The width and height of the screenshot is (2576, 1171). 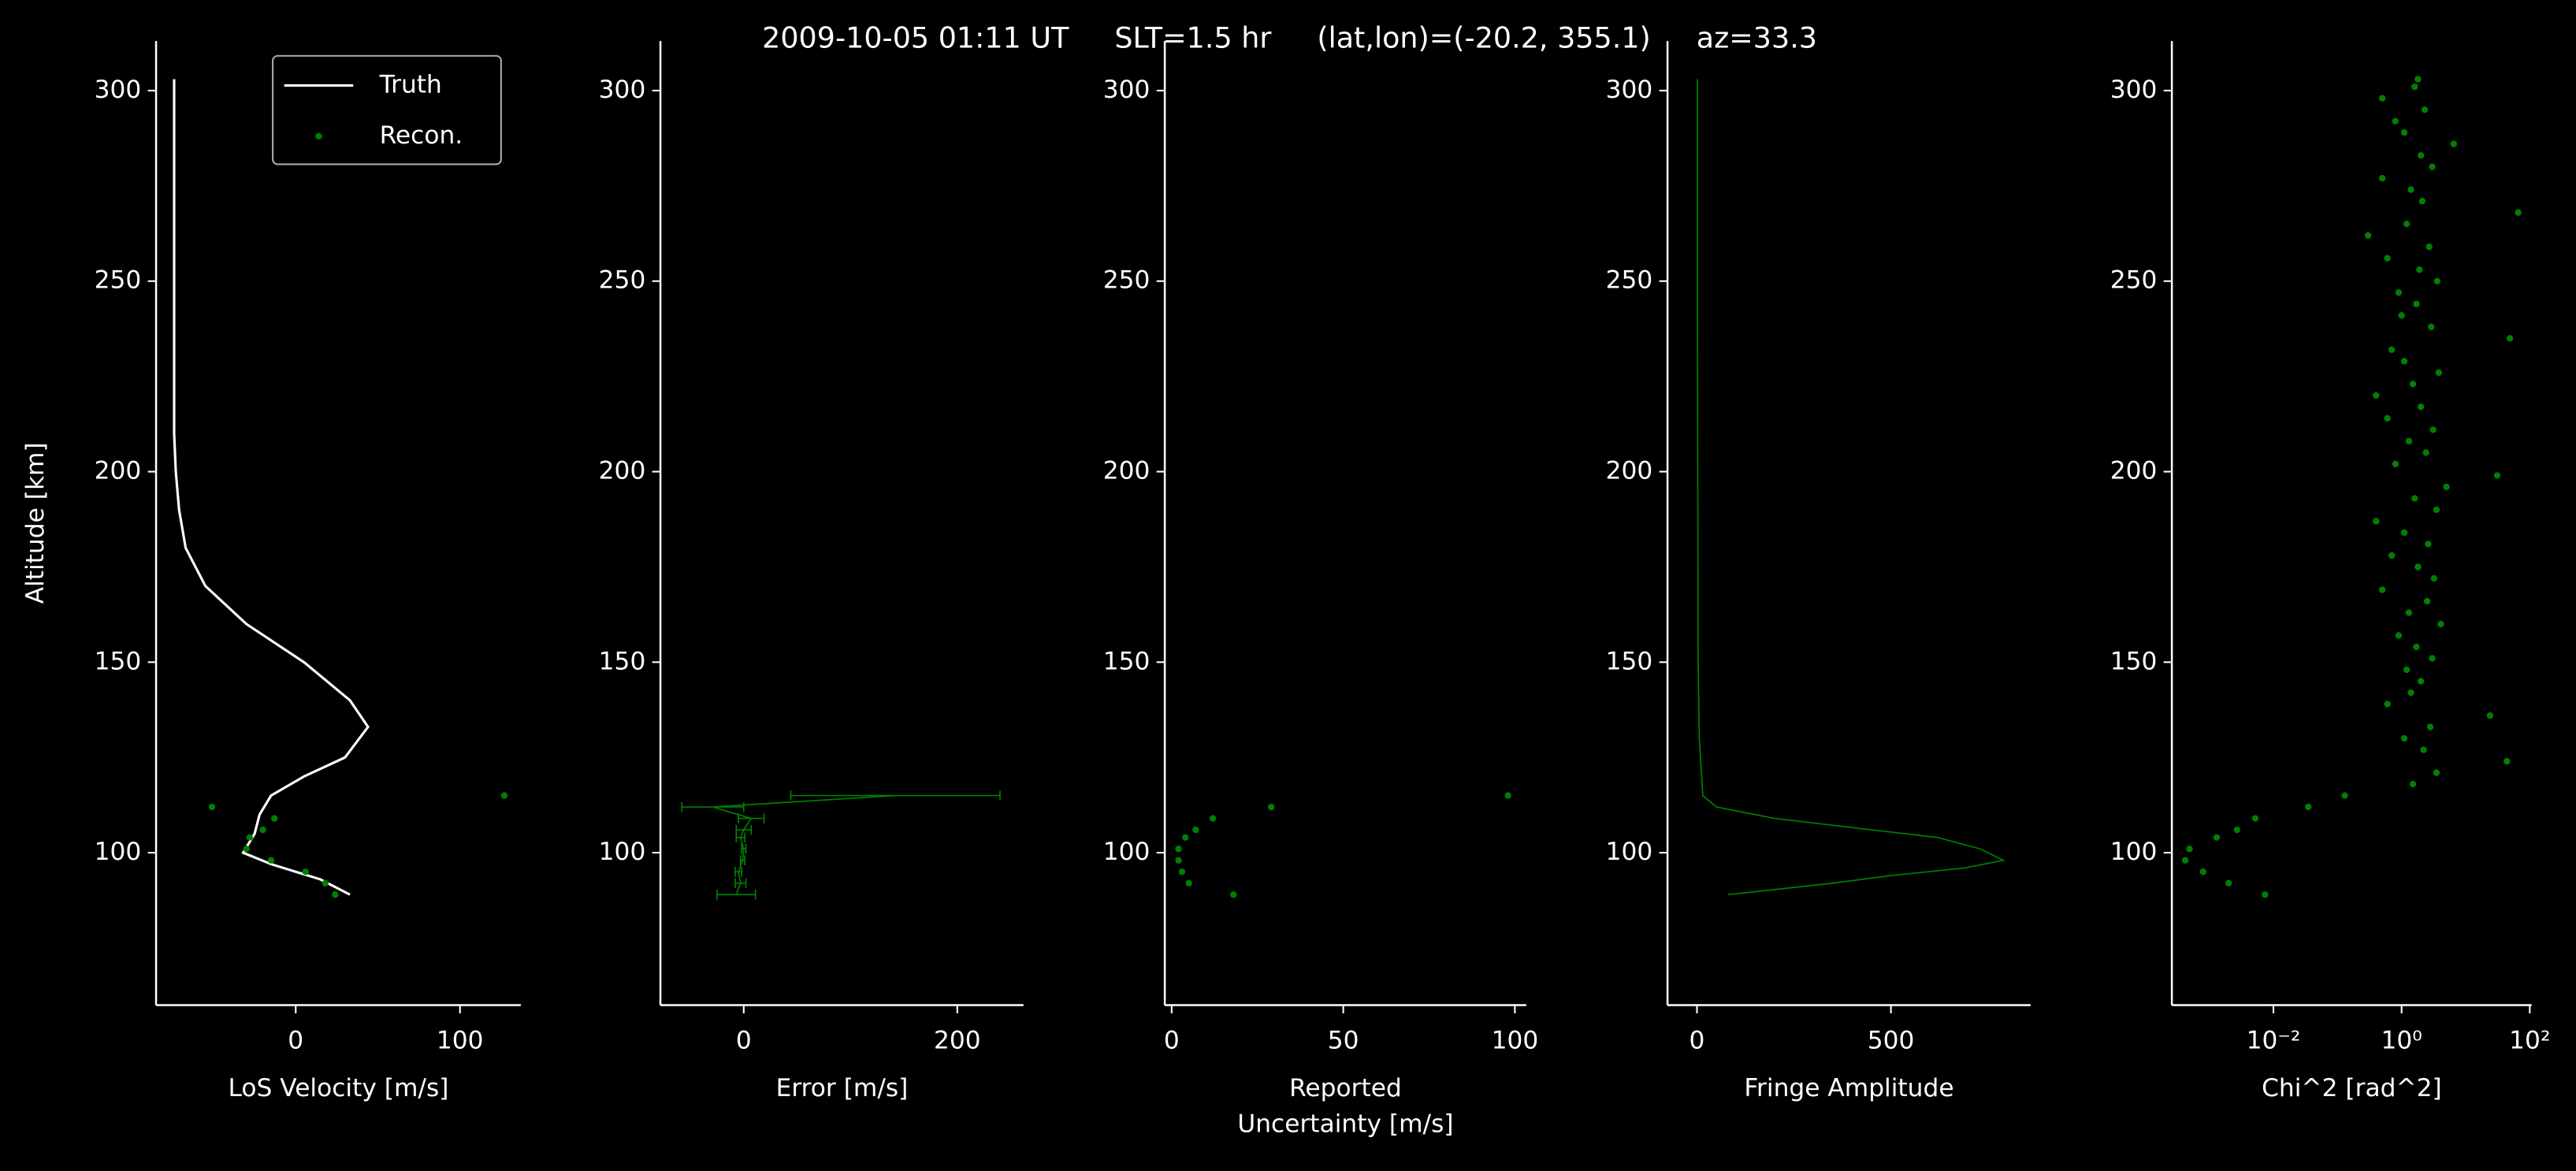 I want to click on x-axis-label: Chi^2 [rad^2], so click(x=2352, y=1088).